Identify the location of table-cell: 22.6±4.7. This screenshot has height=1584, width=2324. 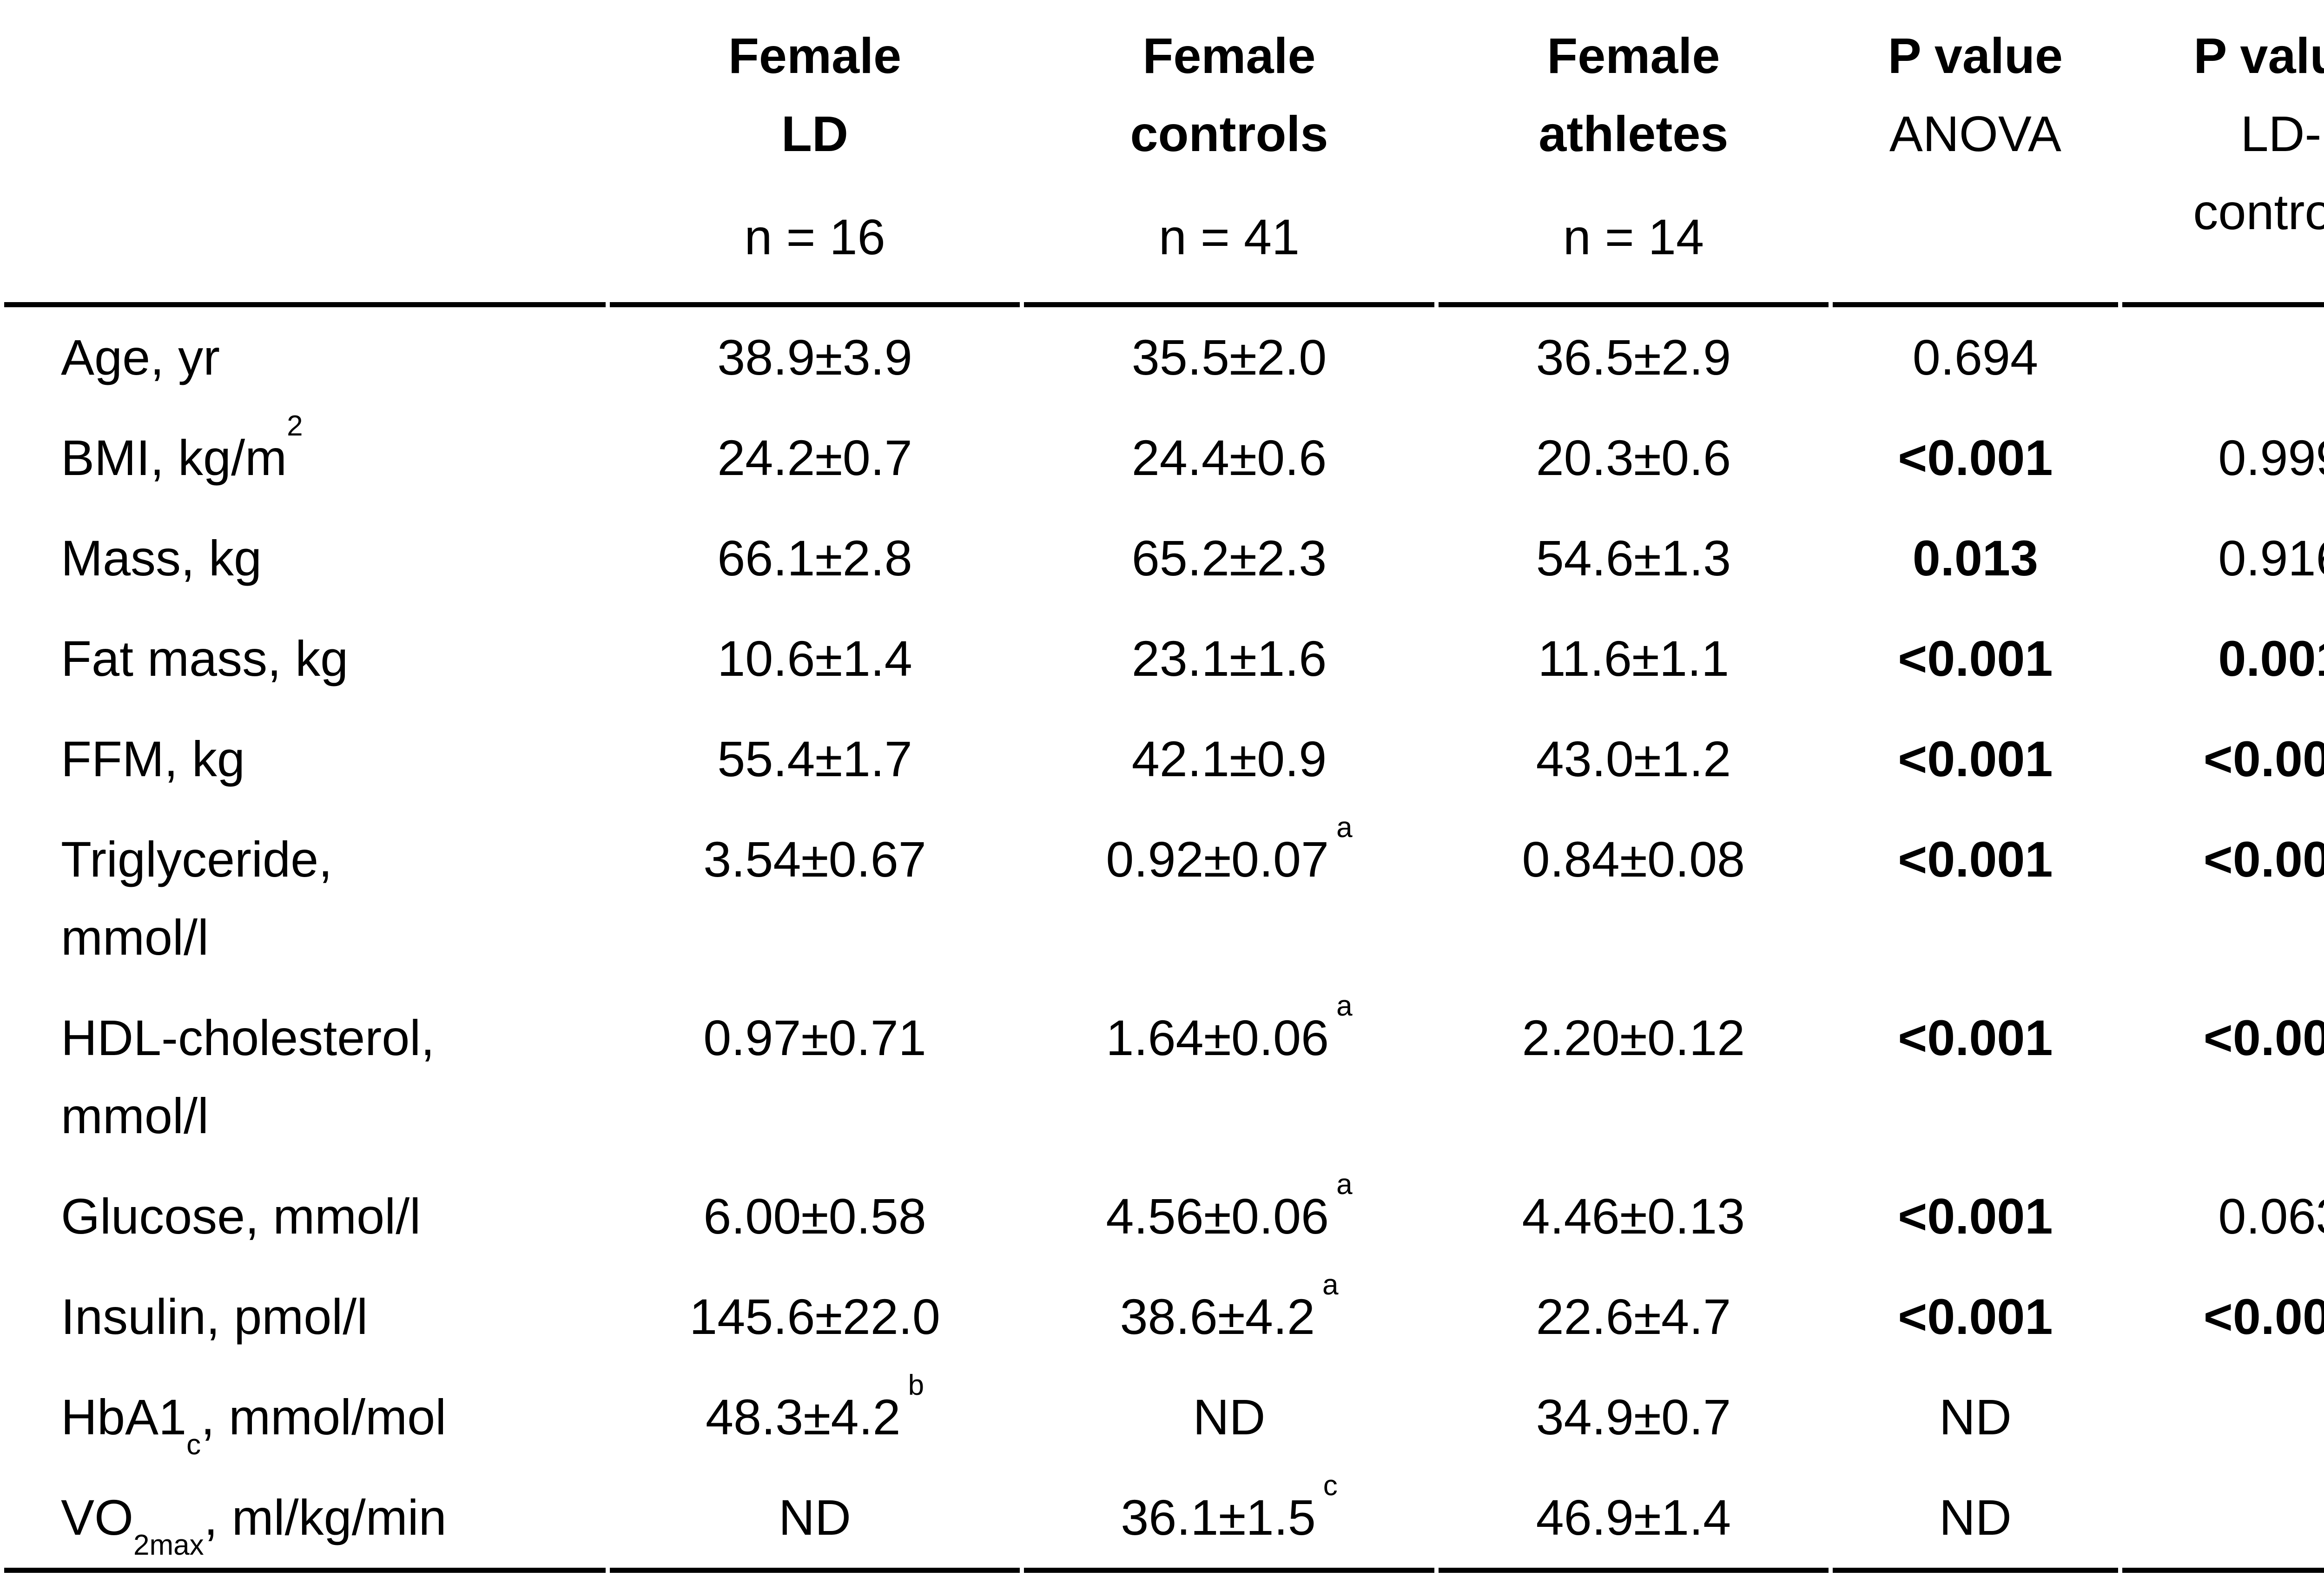
(1634, 1317).